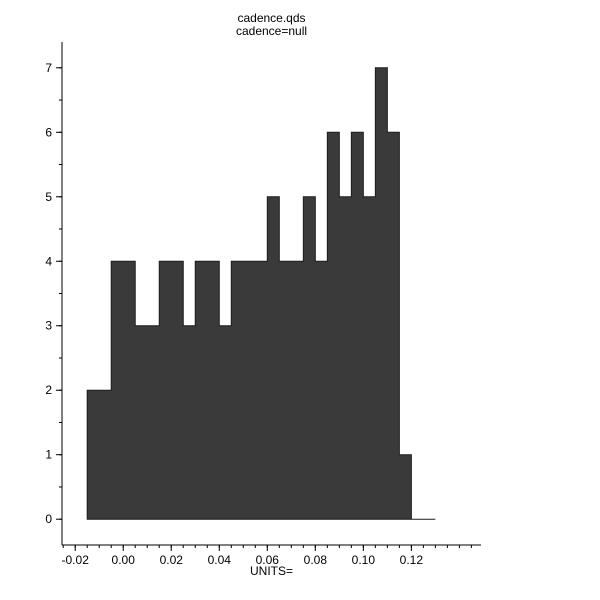 The width and height of the screenshot is (600, 600). What do you see at coordinates (268, 560) in the screenshot?
I see `x-tick-label: 0.06` at bounding box center [268, 560].